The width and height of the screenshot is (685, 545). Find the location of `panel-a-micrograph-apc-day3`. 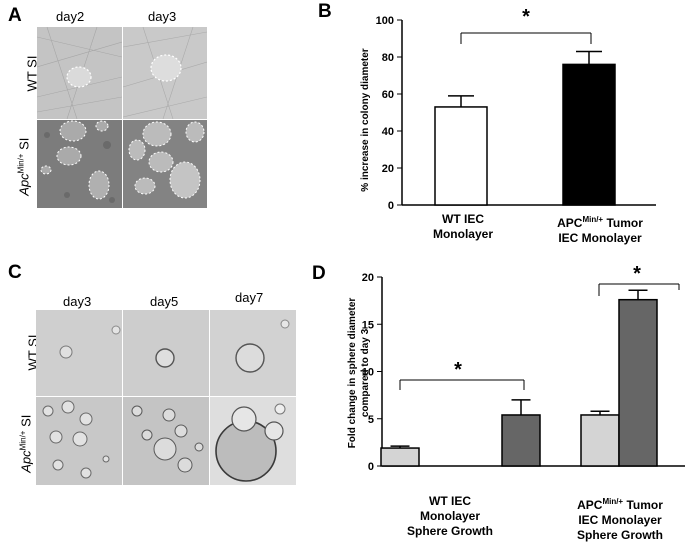

panel-a-micrograph-apc-day3 is located at coordinates (165, 164).